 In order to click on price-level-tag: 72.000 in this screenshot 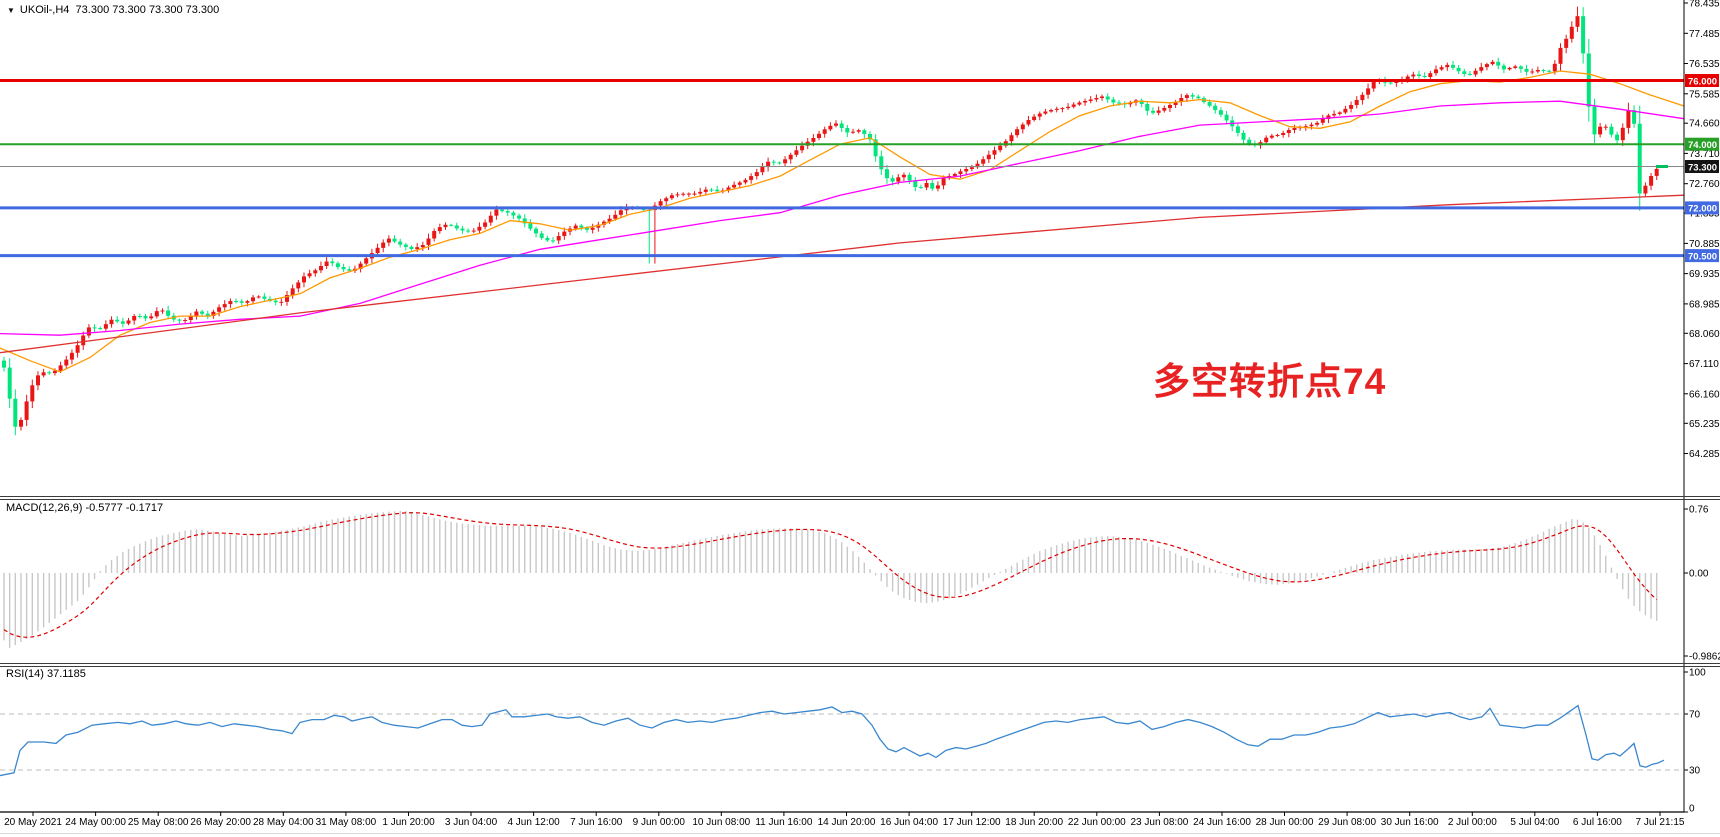, I will do `click(1702, 208)`.